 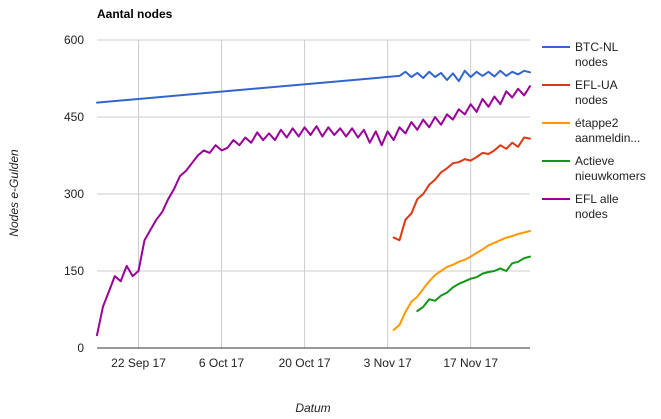 I want to click on legend-label-line1: EFL-UA, so click(x=596, y=85).